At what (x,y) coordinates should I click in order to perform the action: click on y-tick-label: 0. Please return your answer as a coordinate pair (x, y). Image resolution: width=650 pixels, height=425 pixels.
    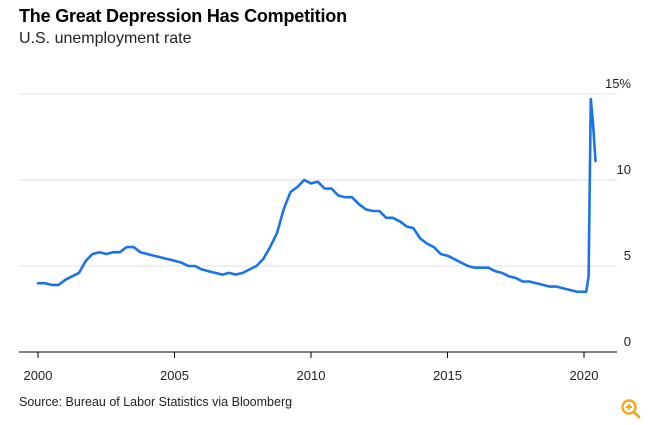
    Looking at the image, I should click on (627, 341).